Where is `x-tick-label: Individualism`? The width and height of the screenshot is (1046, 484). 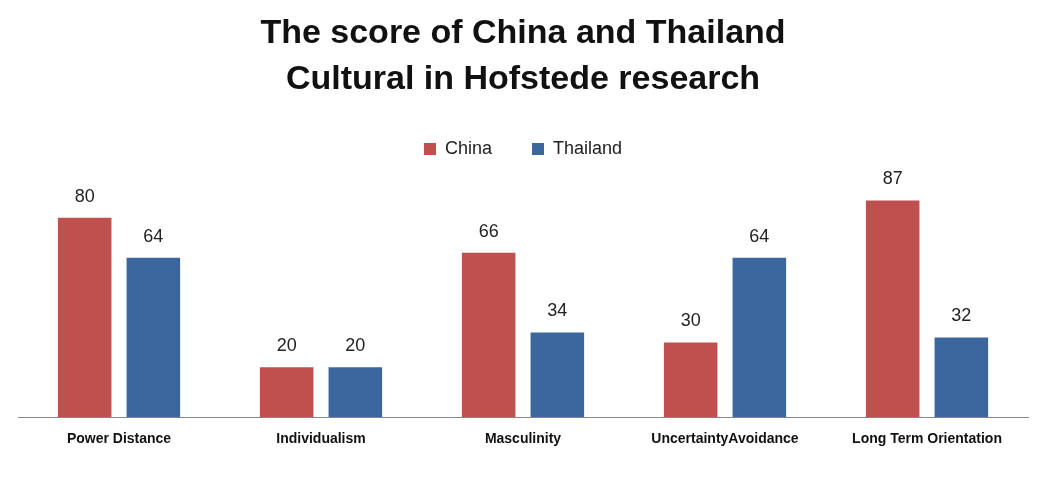 x-tick-label: Individualism is located at coordinates (321, 438).